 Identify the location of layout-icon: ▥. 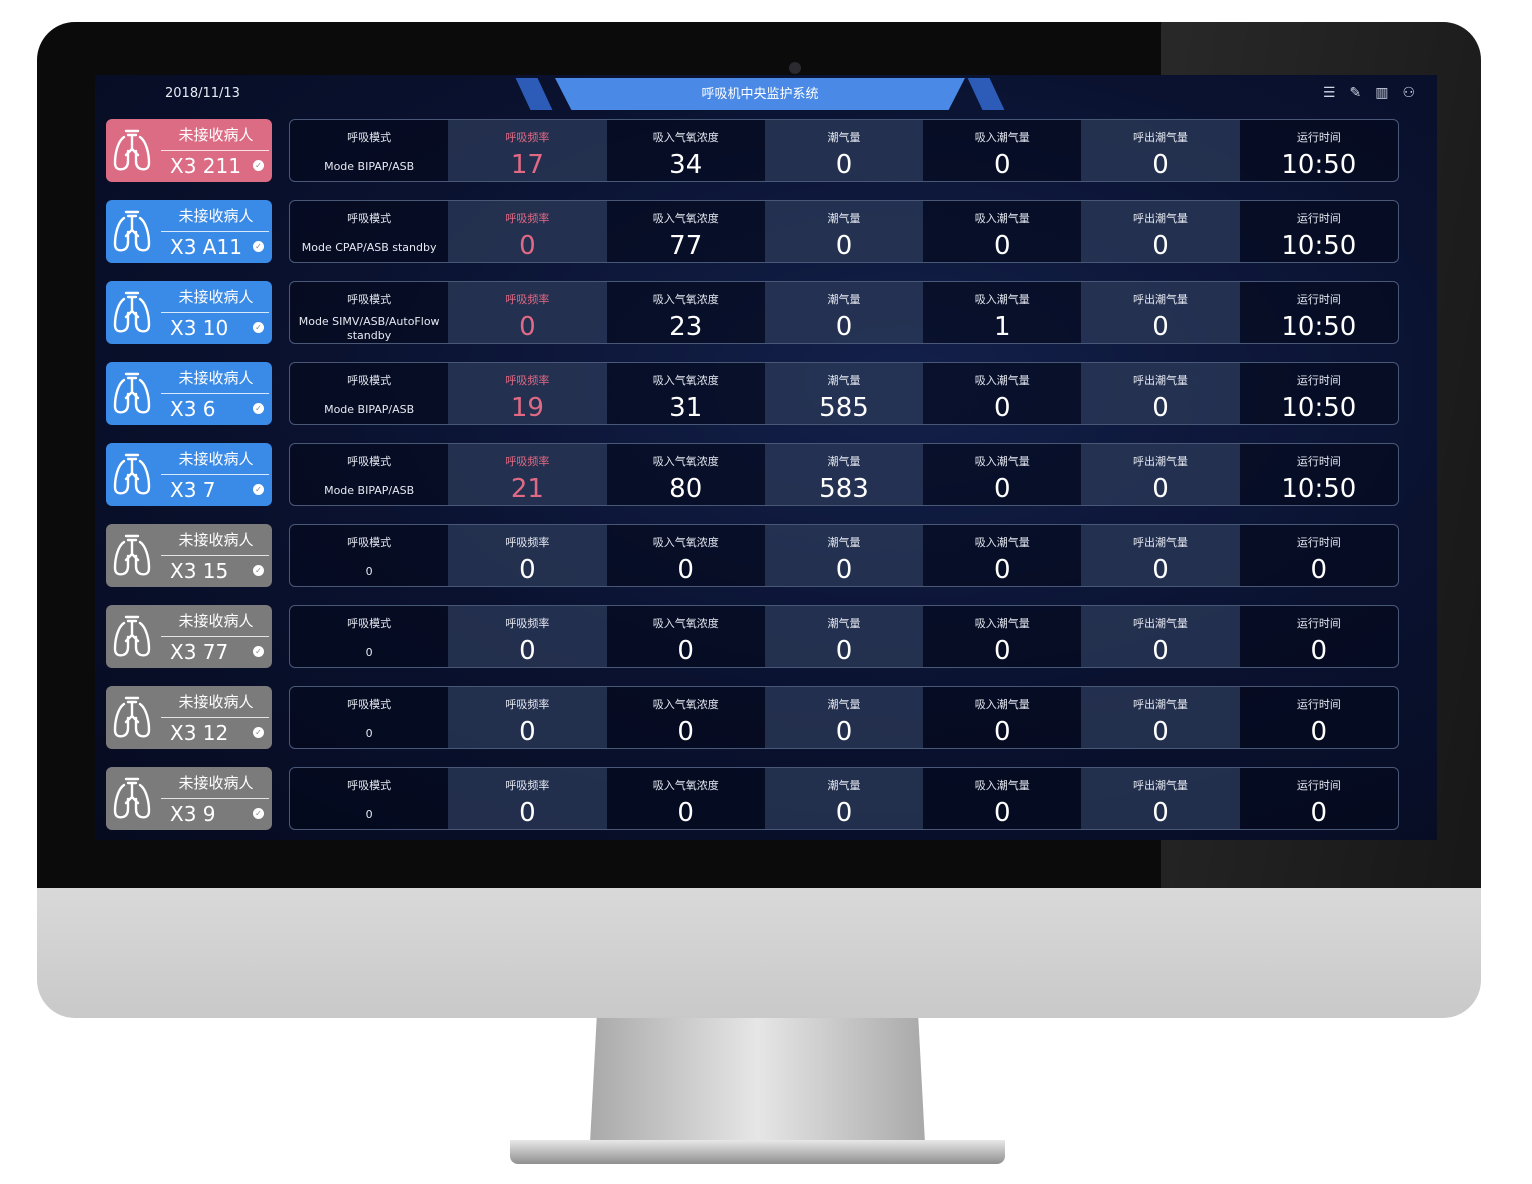
(1382, 93).